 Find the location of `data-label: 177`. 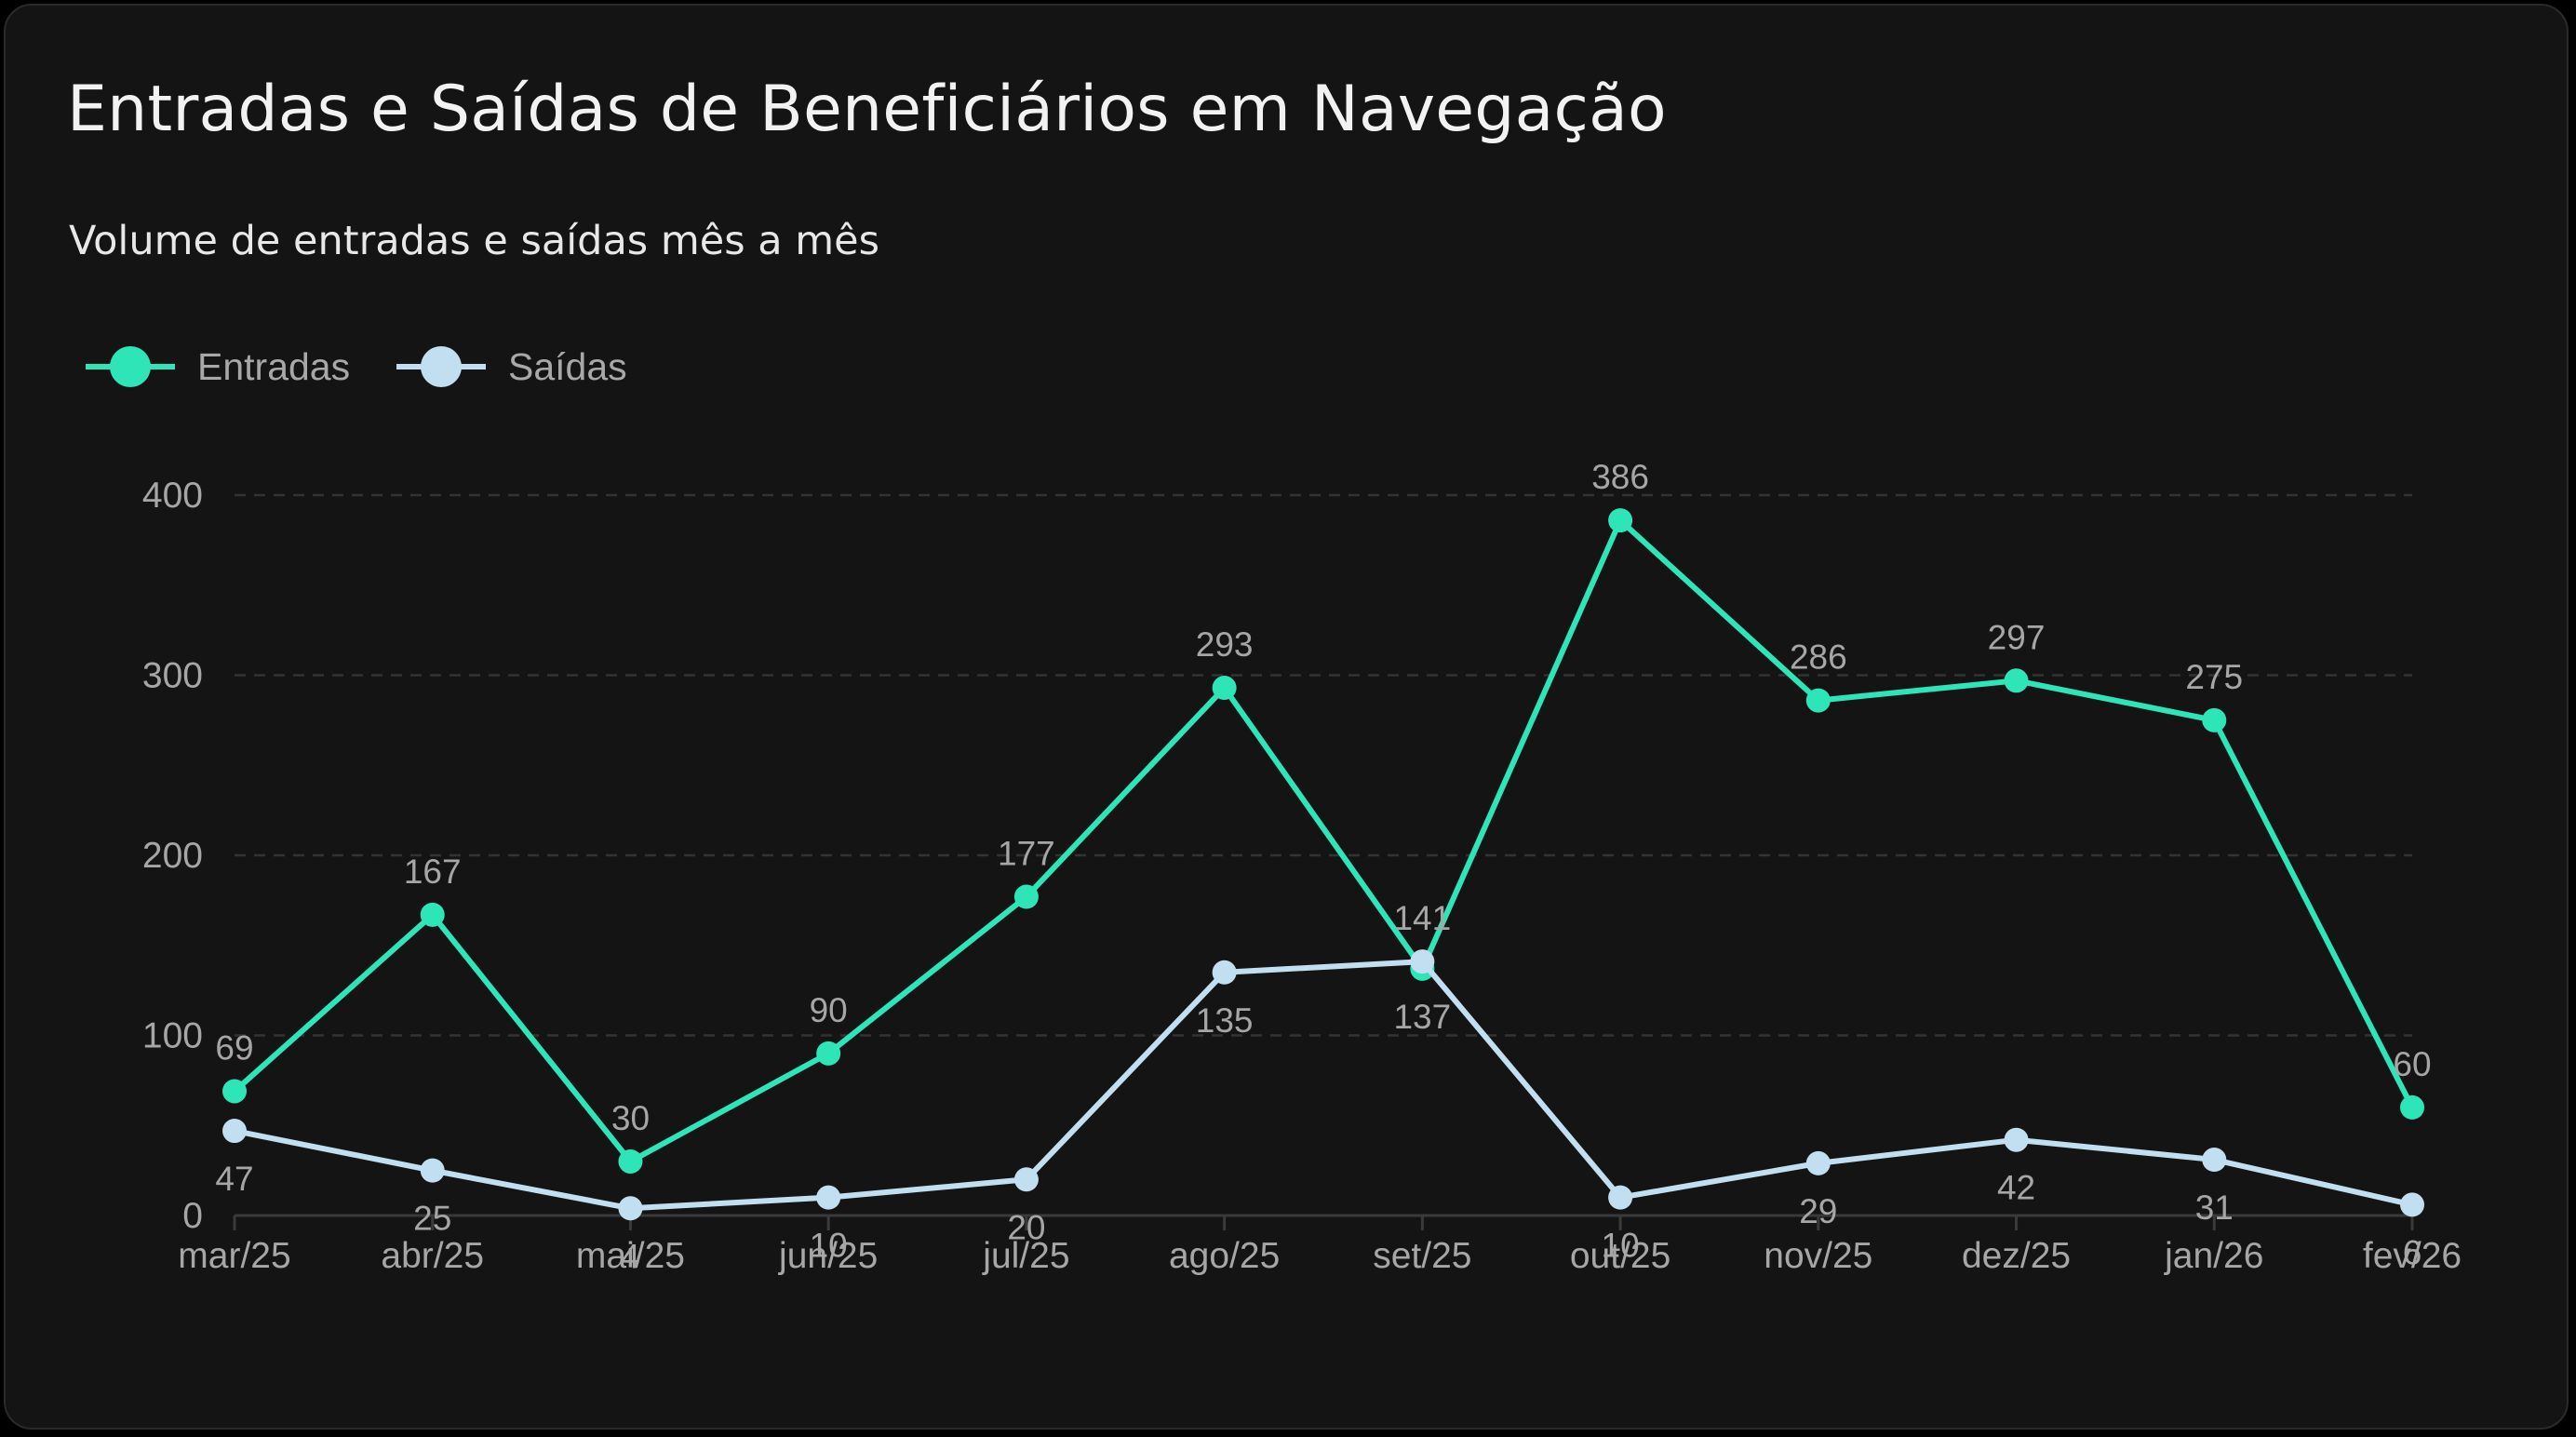

data-label: 177 is located at coordinates (1026, 854).